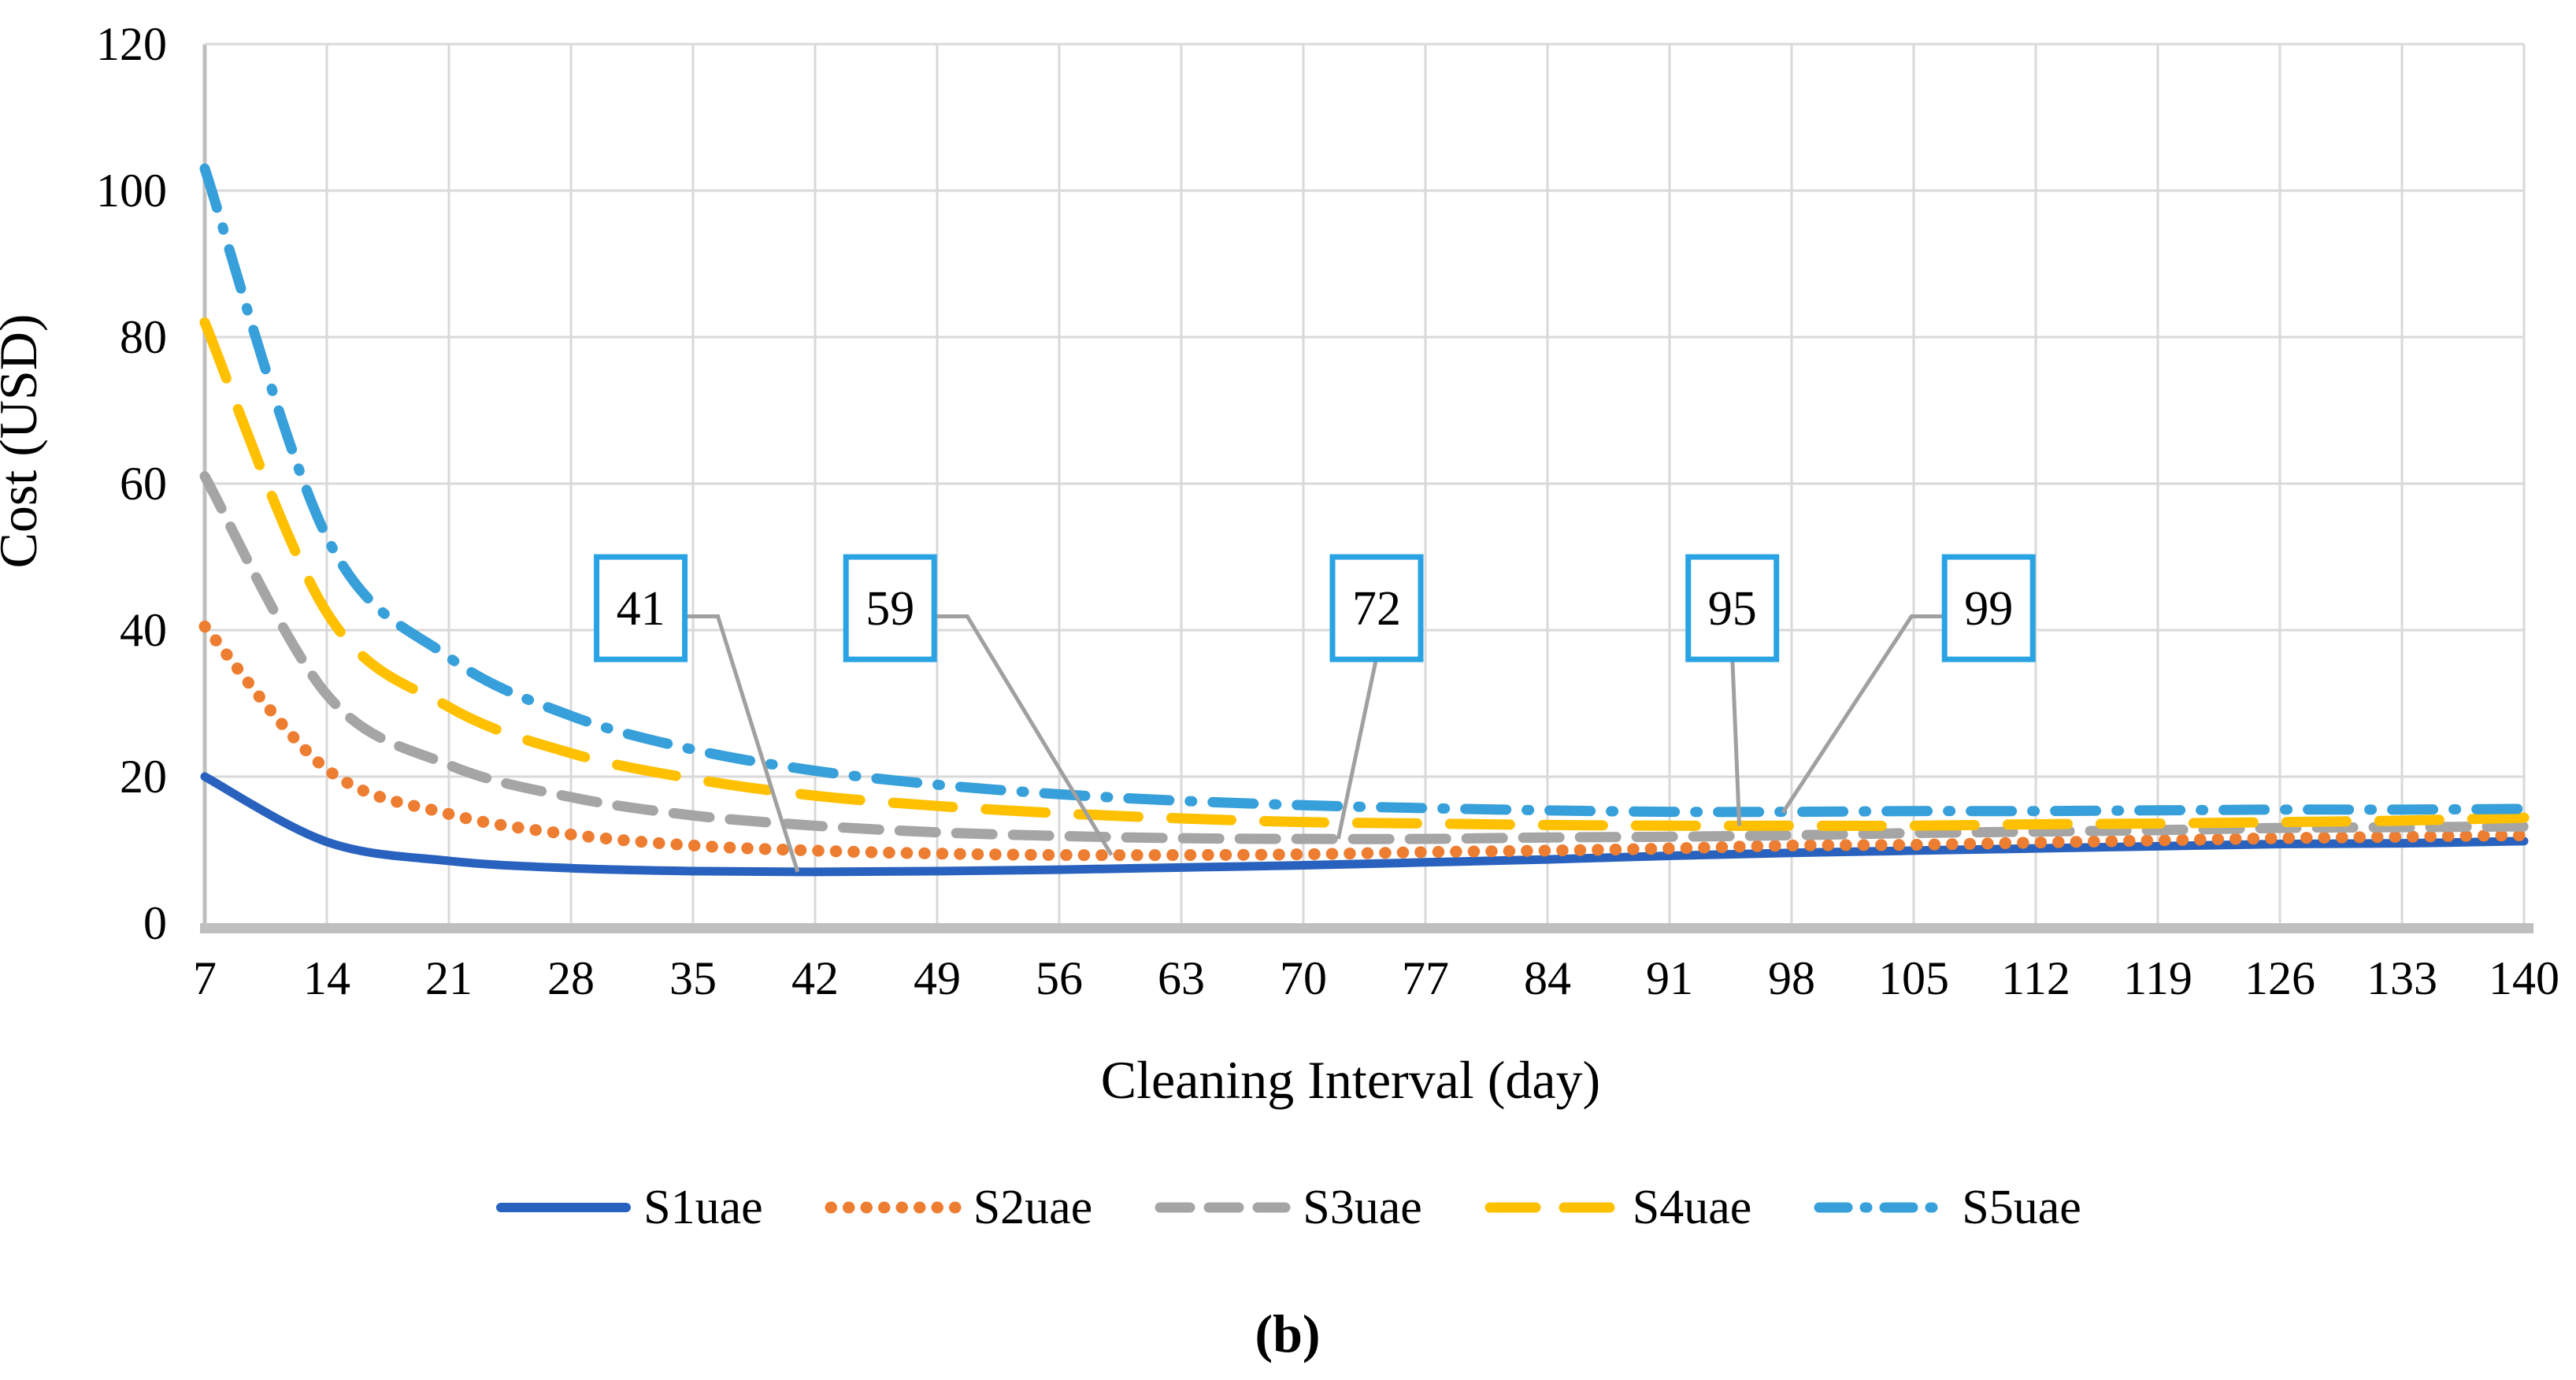 The width and height of the screenshot is (2576, 1380). I want to click on x-tick-label: 63, so click(1181, 978).